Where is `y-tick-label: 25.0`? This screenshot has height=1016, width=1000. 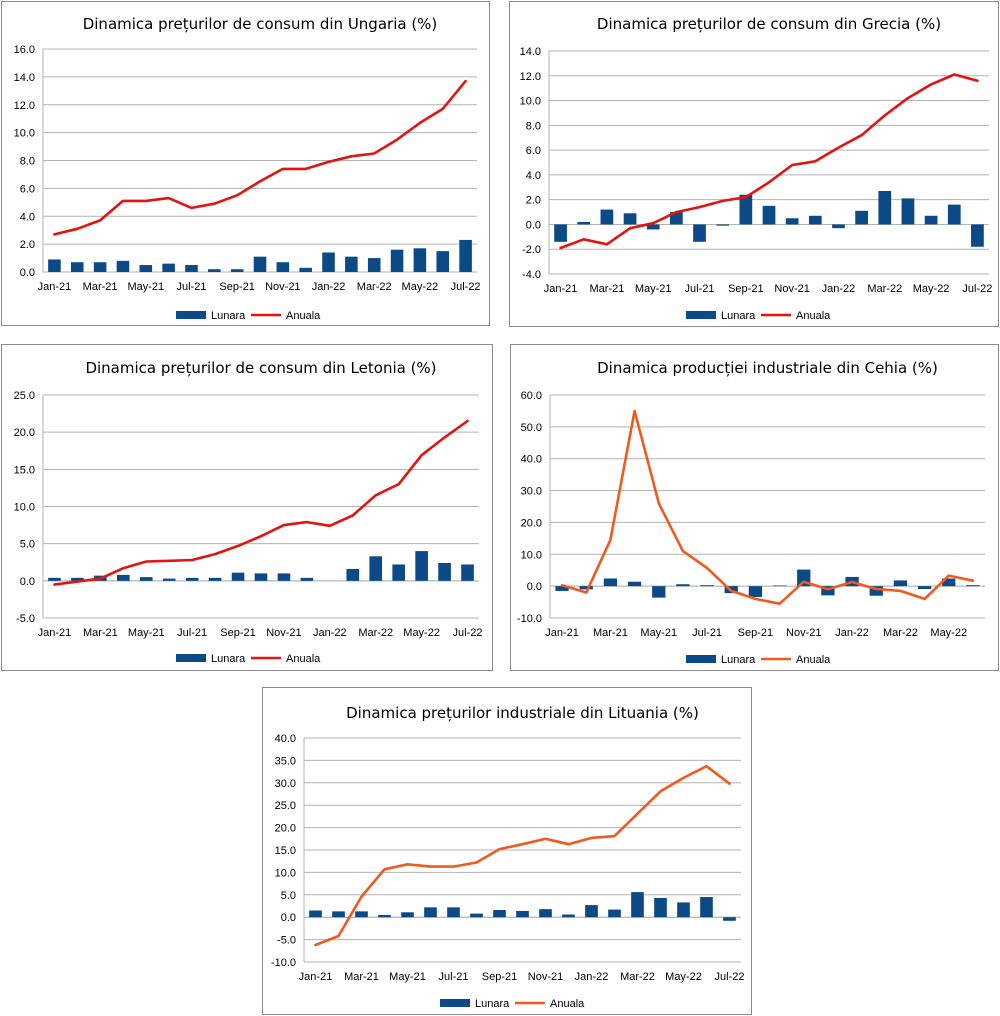 y-tick-label: 25.0 is located at coordinates (285, 806).